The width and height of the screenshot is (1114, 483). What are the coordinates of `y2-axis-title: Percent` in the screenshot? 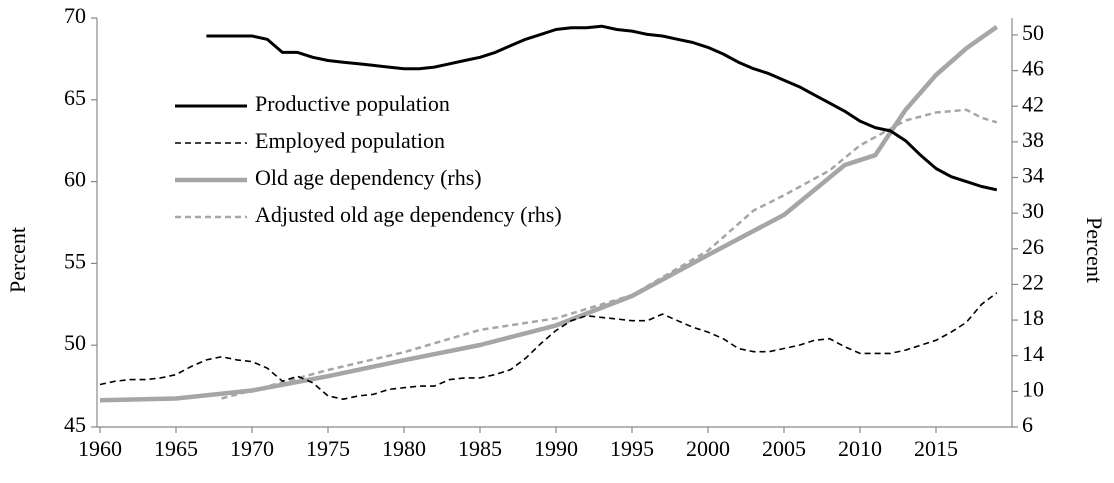 It's located at (1094, 250).